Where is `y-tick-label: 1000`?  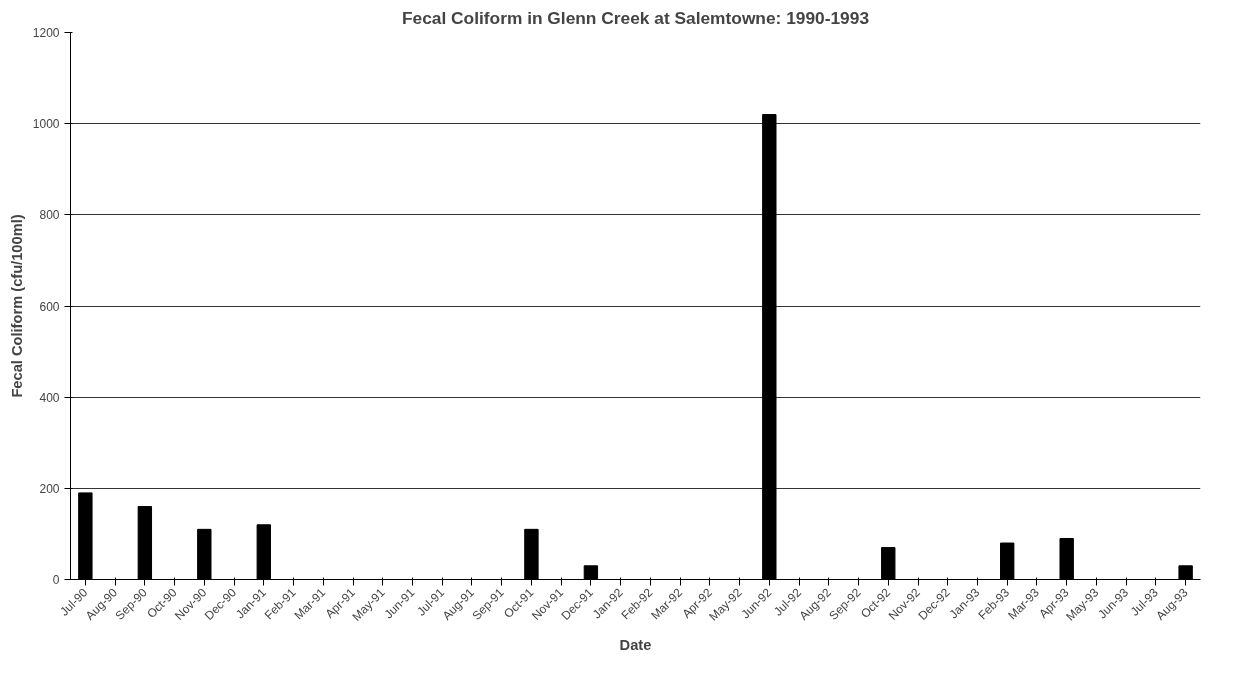
y-tick-label: 1000 is located at coordinates (46, 124).